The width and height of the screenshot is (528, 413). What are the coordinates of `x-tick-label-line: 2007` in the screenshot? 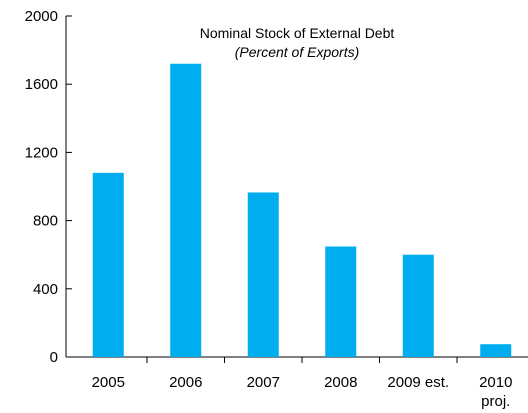 It's located at (263, 382).